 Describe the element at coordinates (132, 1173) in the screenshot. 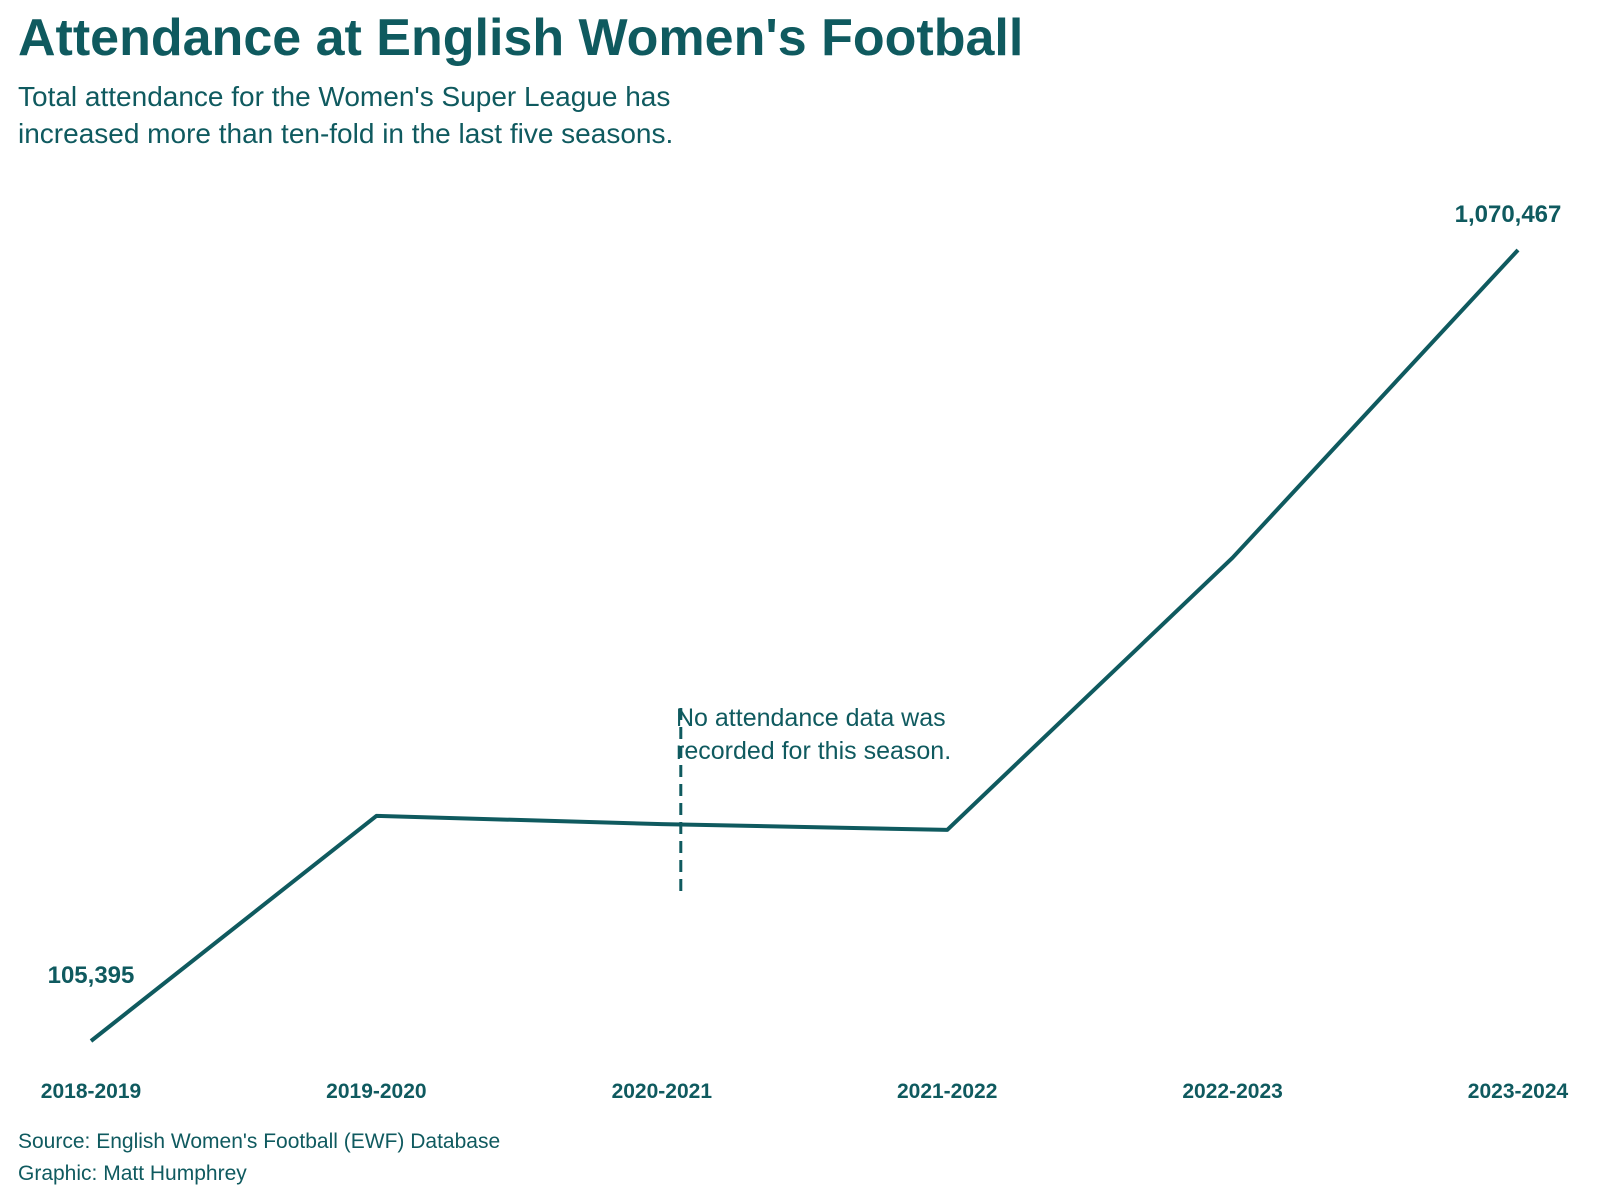

I see `graphic-credit: Graphic: Matt Humphrey` at that location.